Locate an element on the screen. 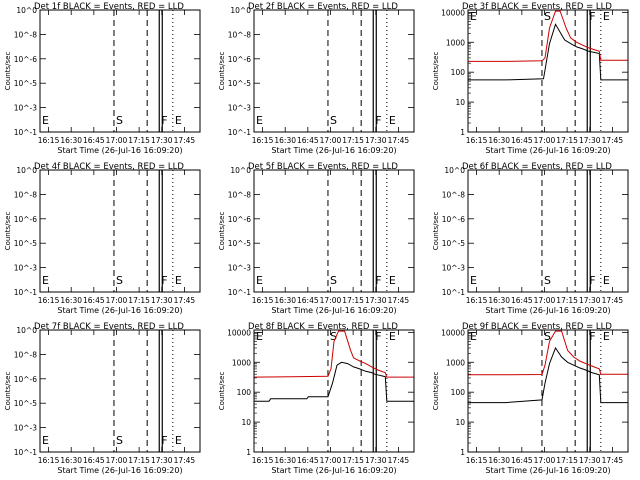 This screenshot has width=640, height=480. y-tick-label: 1000 is located at coordinates (241, 362).